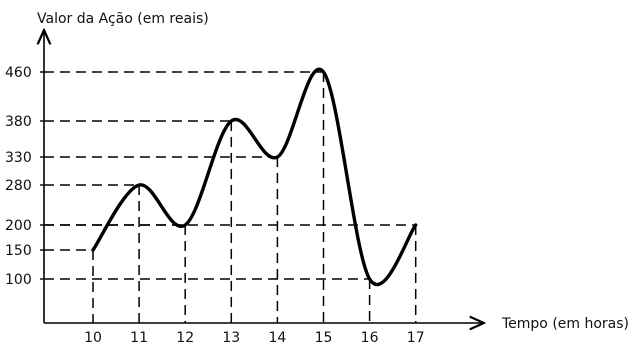 The width and height of the screenshot is (638, 345). What do you see at coordinates (123, 19) in the screenshot?
I see `y-axis-title: Valor da Ação (em reais)` at bounding box center [123, 19].